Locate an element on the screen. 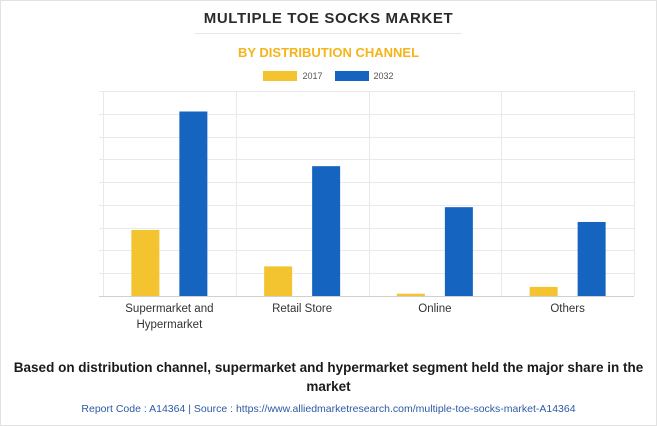 Image resolution: width=657 pixels, height=426 pixels. report-code: Report Code : A14364 is located at coordinates (133, 409).